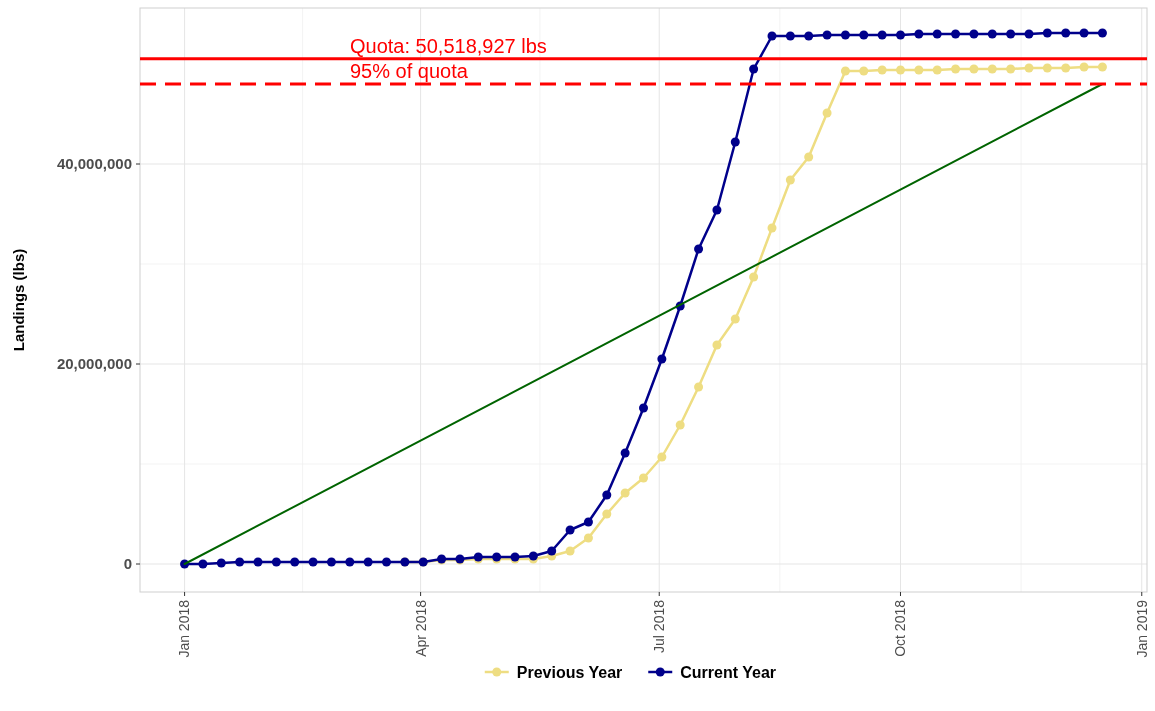 The width and height of the screenshot is (1155, 711). Describe the element at coordinates (659, 626) in the screenshot. I see `x-tick-label: Jul 2018` at that location.